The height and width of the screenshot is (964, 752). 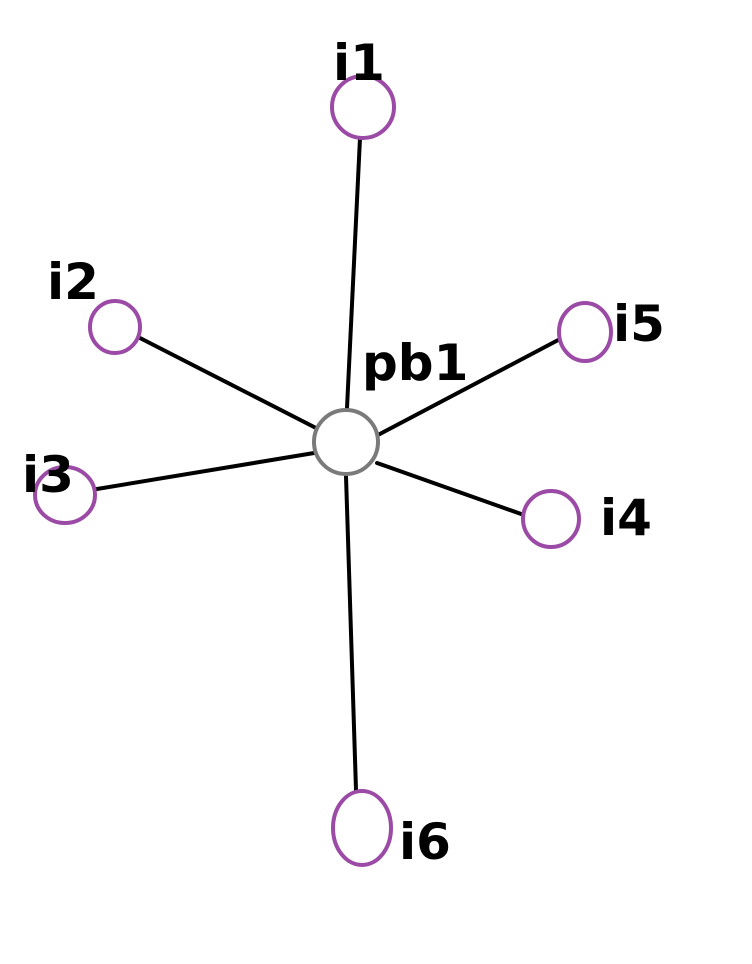 I want to click on node-i1, so click(x=363, y=107).